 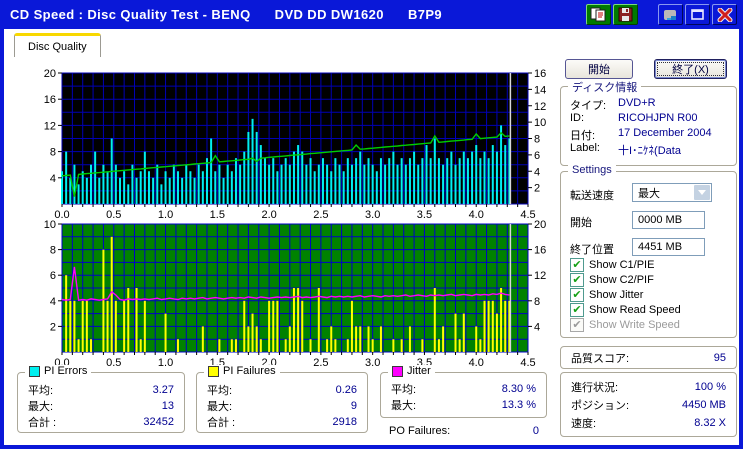 I want to click on close-icon, so click(x=724, y=14).